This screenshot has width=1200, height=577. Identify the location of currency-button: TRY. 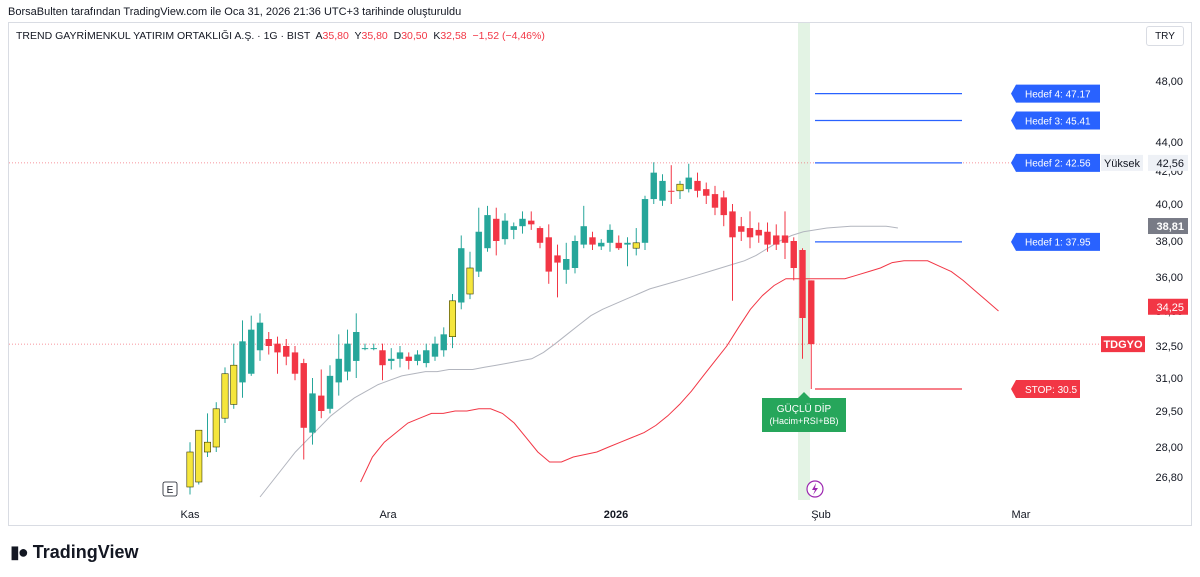
(1165, 36).